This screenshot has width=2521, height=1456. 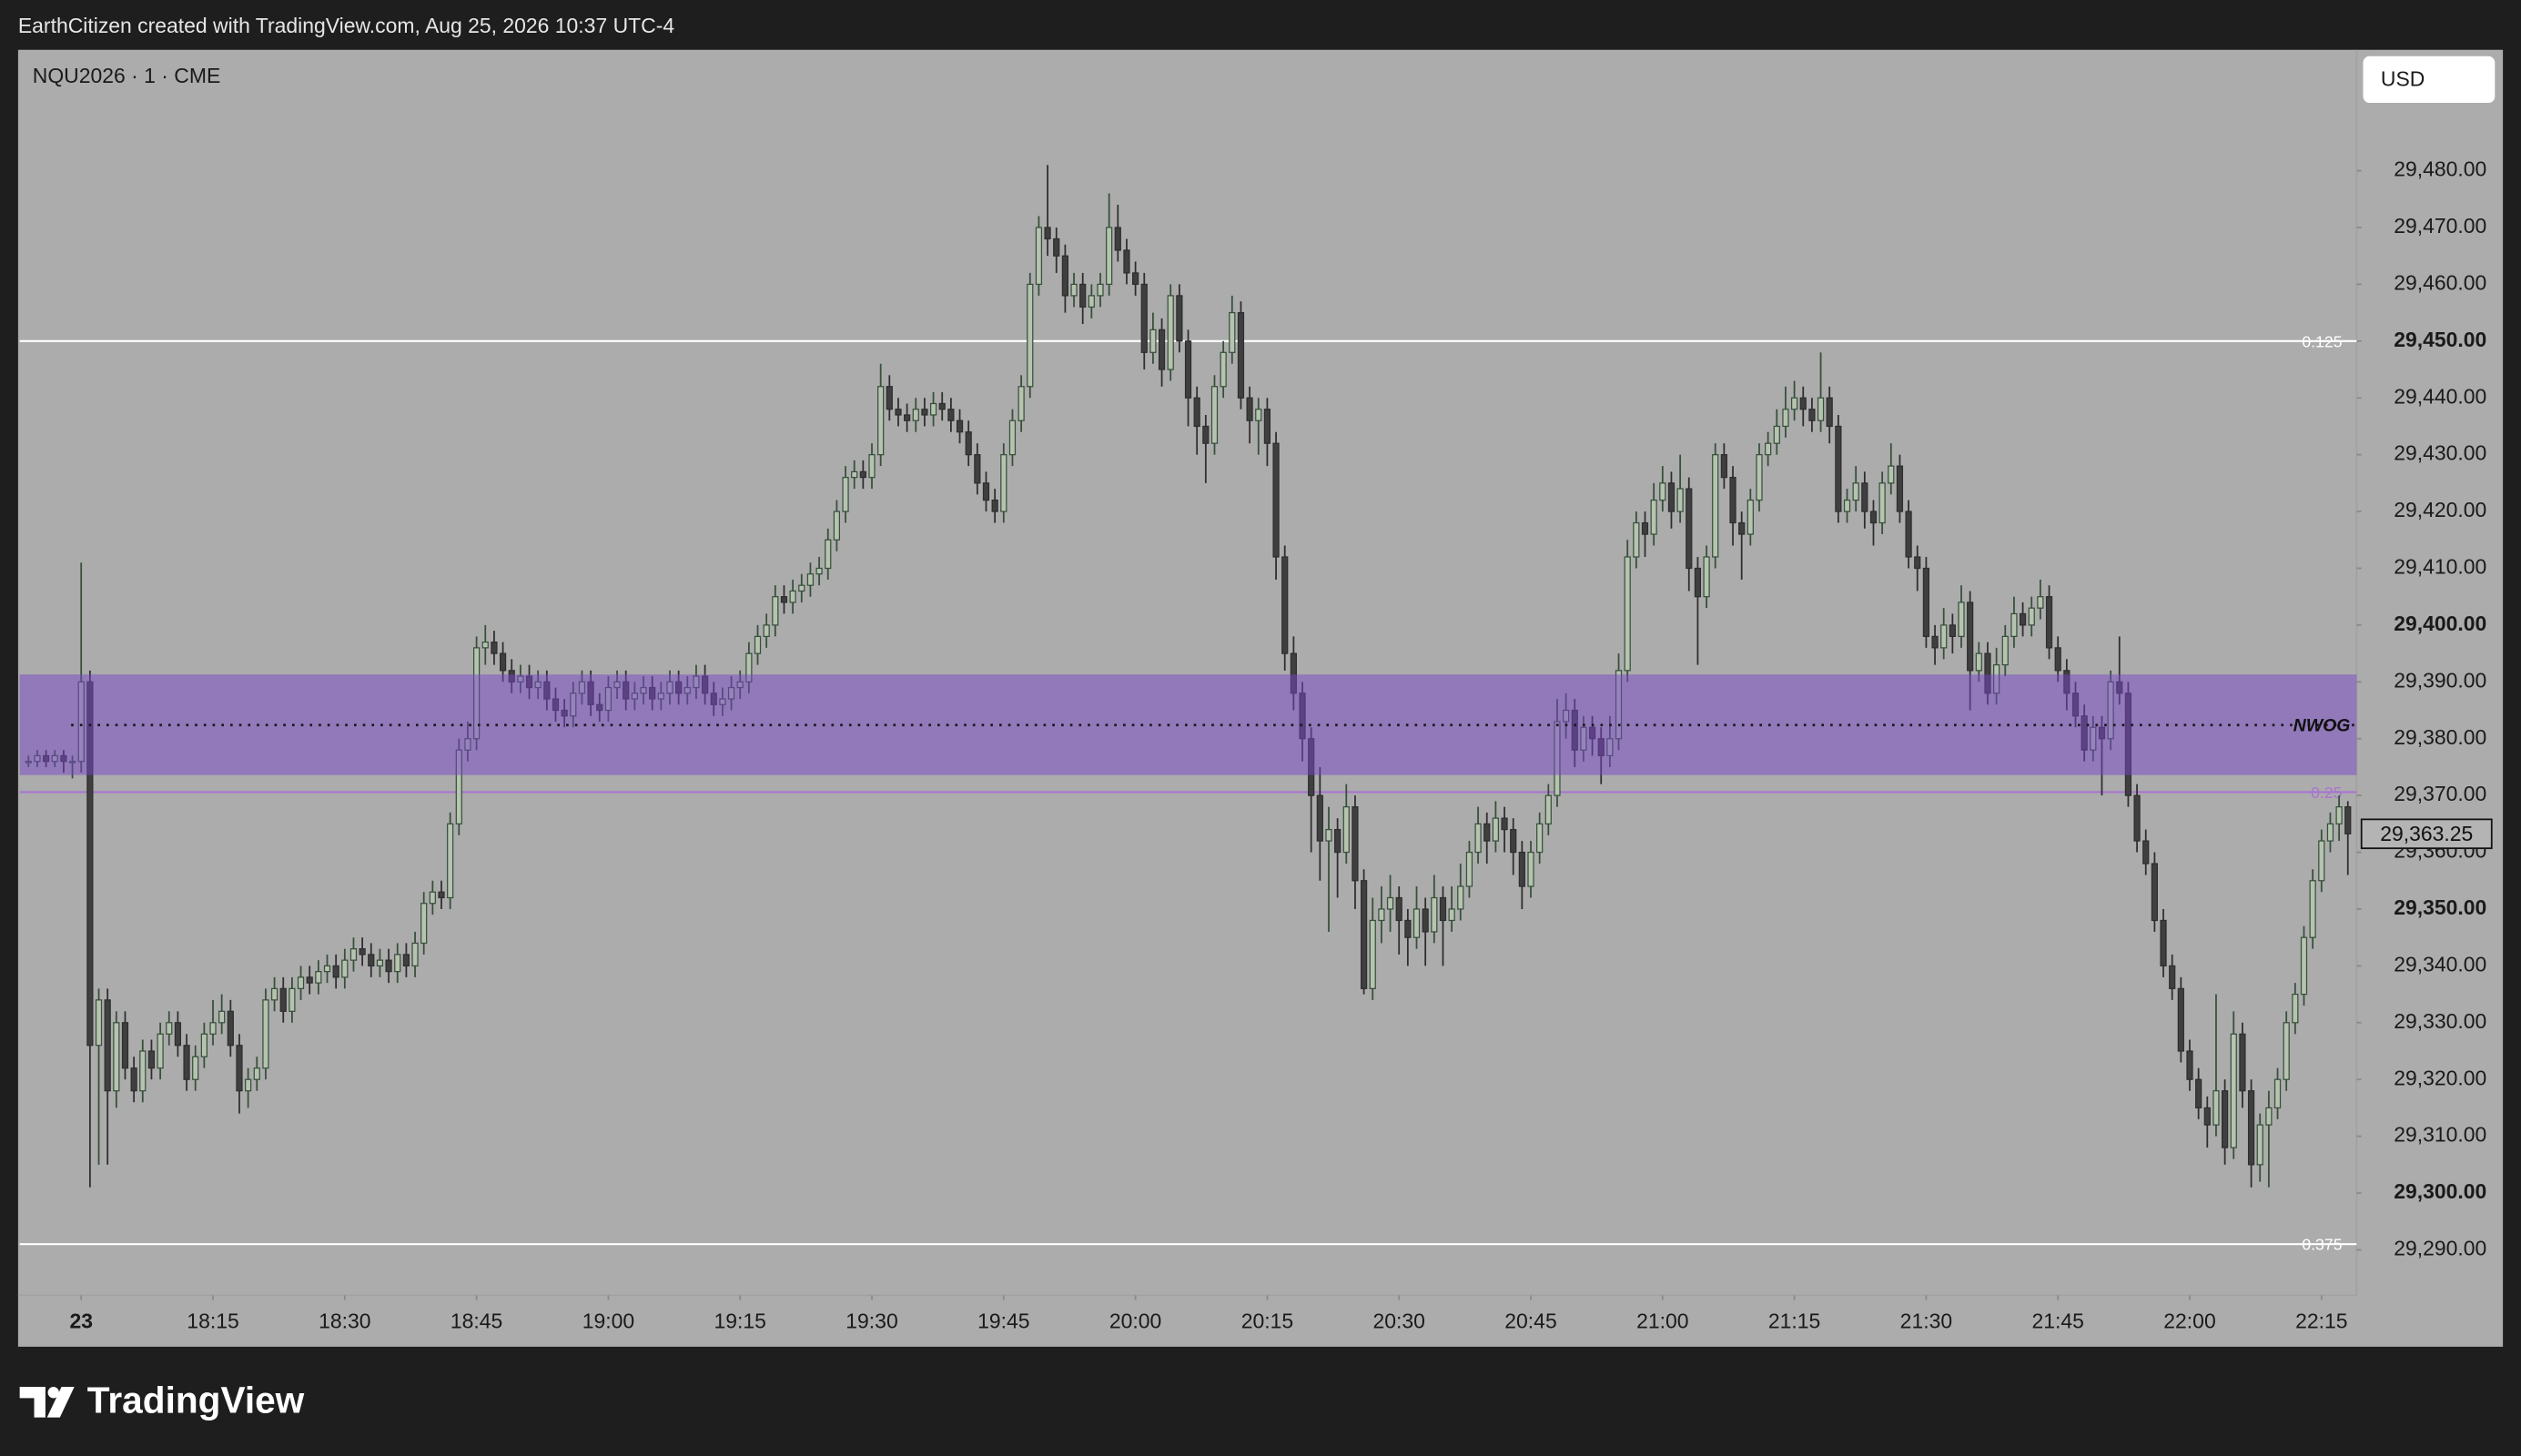 What do you see at coordinates (740, 1321) in the screenshot?
I see `x-tick-label: 19:15` at bounding box center [740, 1321].